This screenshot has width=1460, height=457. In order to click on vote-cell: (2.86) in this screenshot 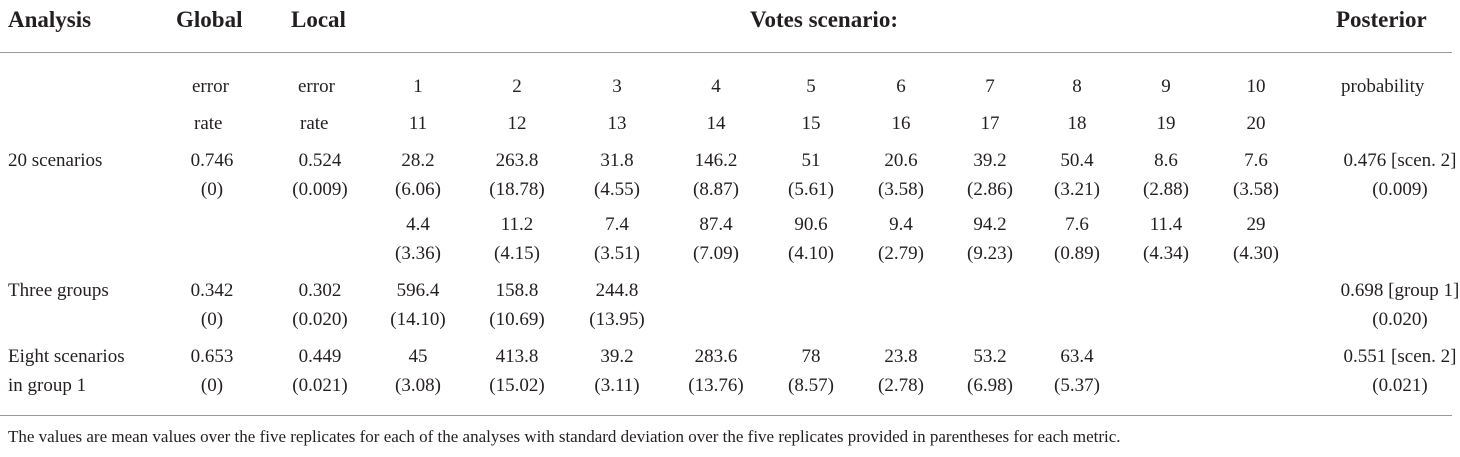, I will do `click(990, 189)`.